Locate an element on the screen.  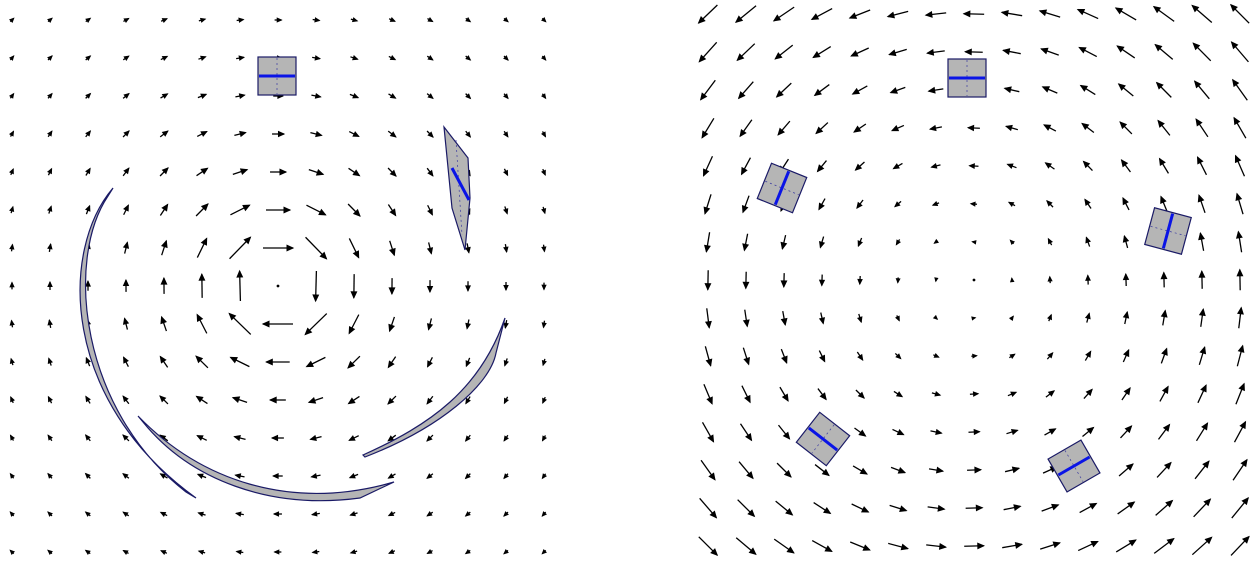
right-square-plate-west is located at coordinates (782, 188).